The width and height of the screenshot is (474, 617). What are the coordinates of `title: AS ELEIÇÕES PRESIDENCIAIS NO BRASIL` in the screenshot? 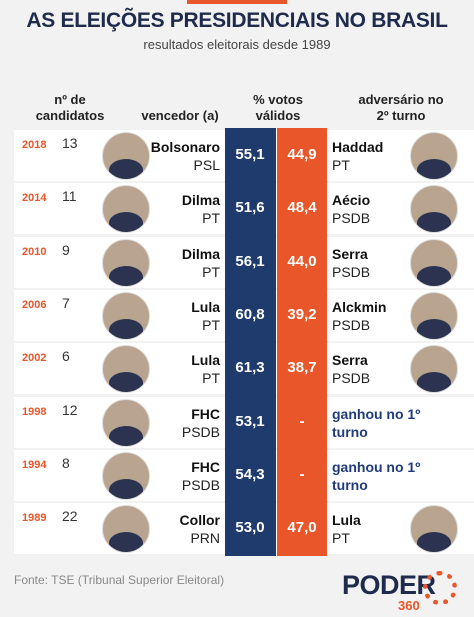 It's located at (237, 20).